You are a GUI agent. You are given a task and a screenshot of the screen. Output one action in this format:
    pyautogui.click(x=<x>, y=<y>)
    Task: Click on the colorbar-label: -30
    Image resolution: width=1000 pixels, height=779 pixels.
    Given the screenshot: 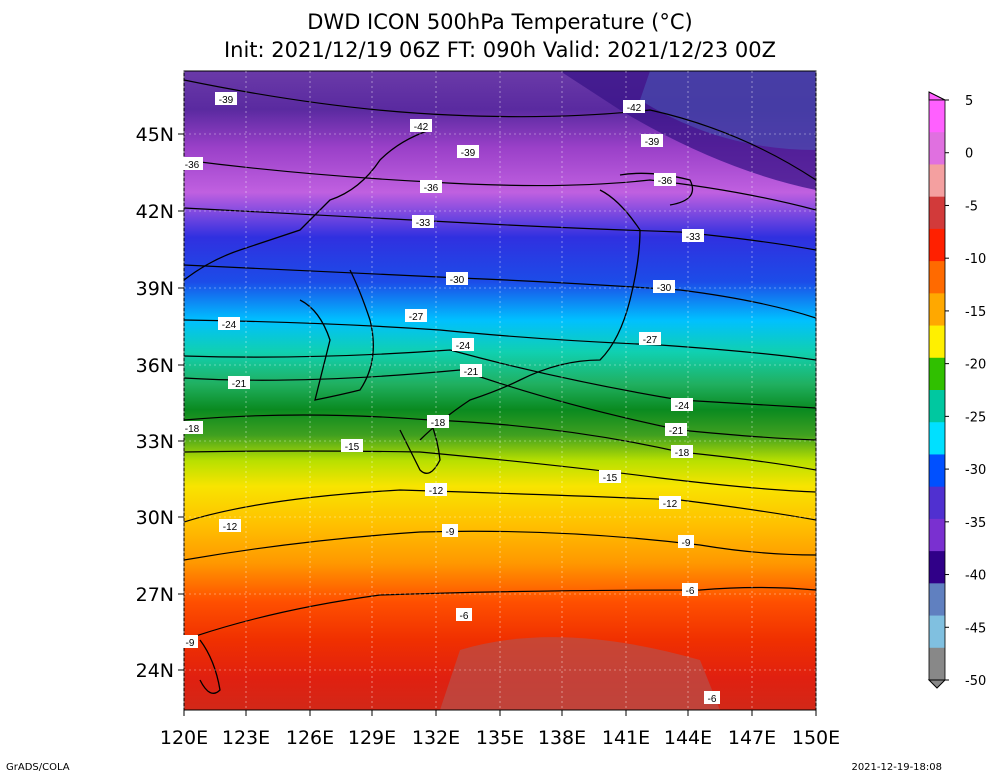 What is the action you would take?
    pyautogui.click(x=975, y=470)
    